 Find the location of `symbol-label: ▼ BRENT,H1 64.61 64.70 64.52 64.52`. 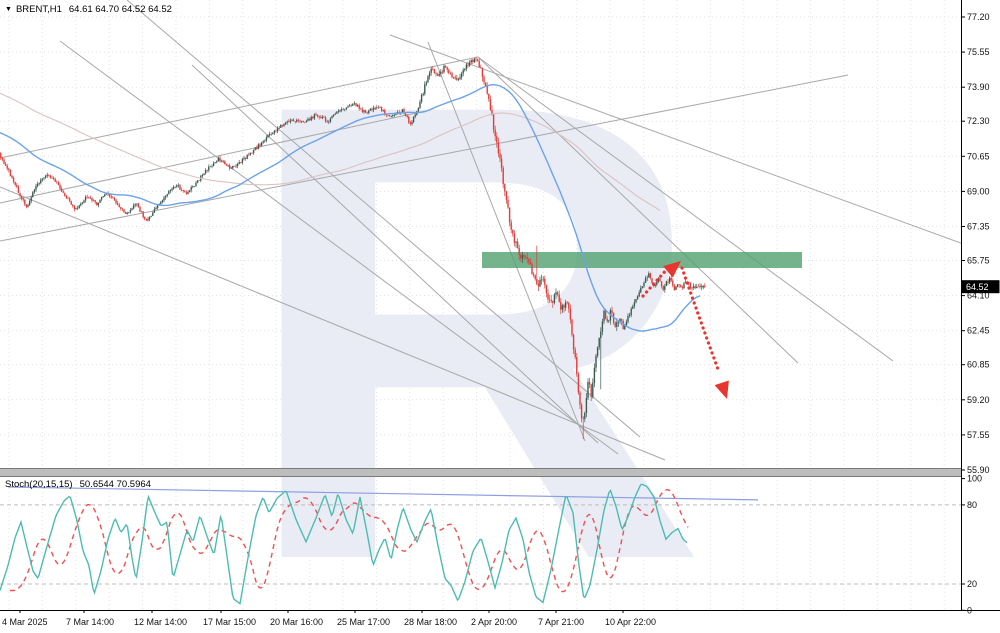

symbol-label: ▼ BRENT,H1 64.61 64.70 64.52 64.52 is located at coordinates (88, 9).